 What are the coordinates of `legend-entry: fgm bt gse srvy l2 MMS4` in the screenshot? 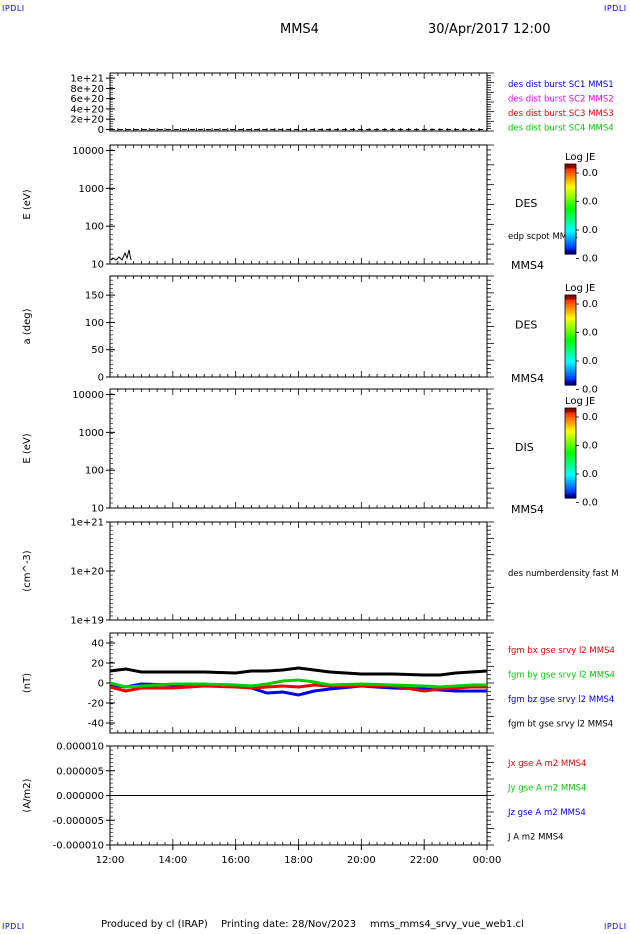 It's located at (560, 725).